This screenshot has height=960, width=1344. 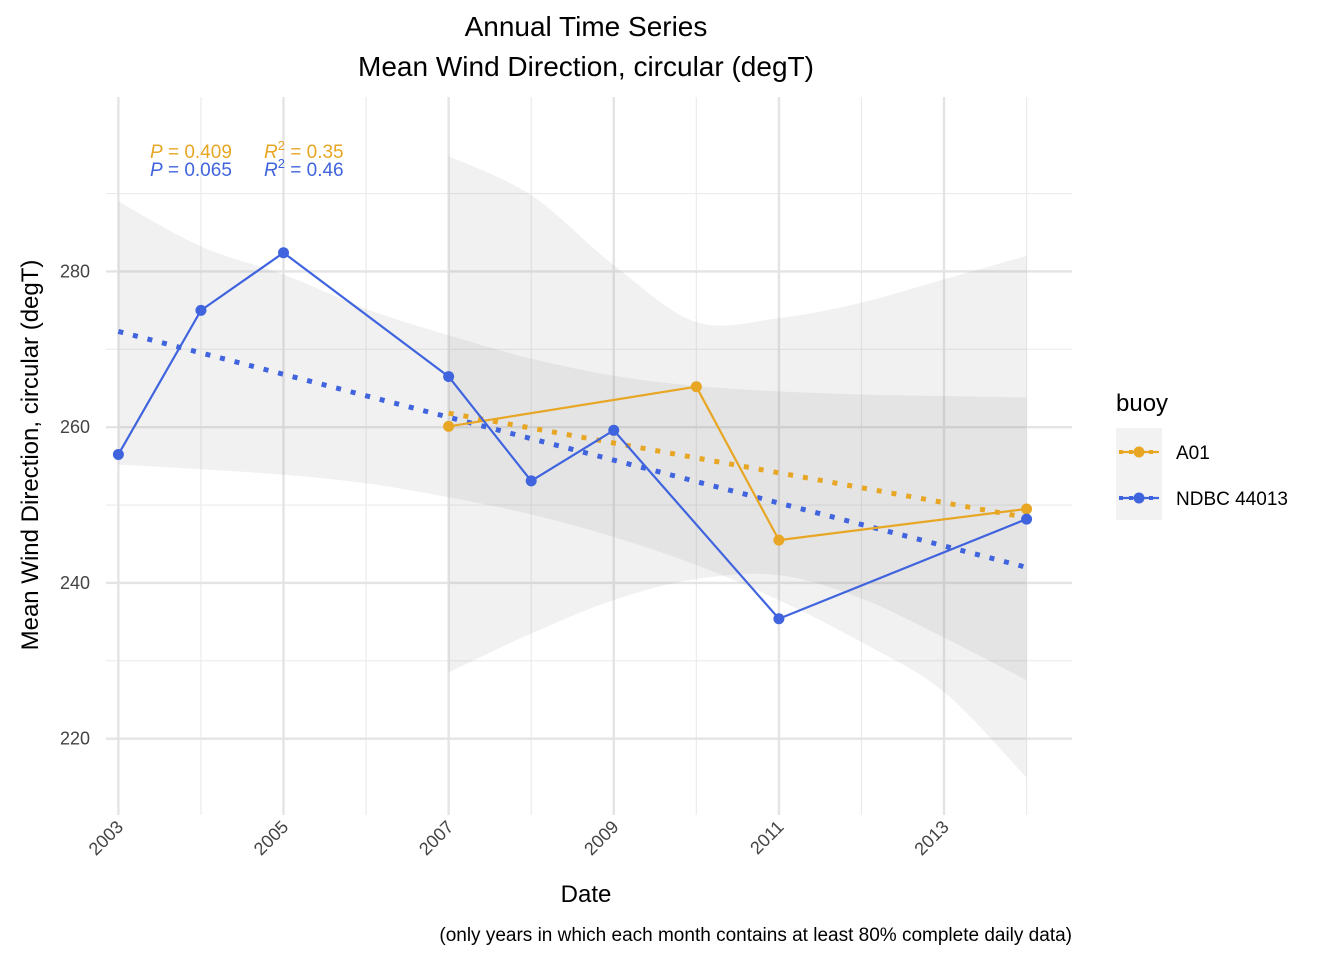 What do you see at coordinates (30, 455) in the screenshot?
I see `y-axis-title: Mean Wind Direction, circular (degT)` at bounding box center [30, 455].